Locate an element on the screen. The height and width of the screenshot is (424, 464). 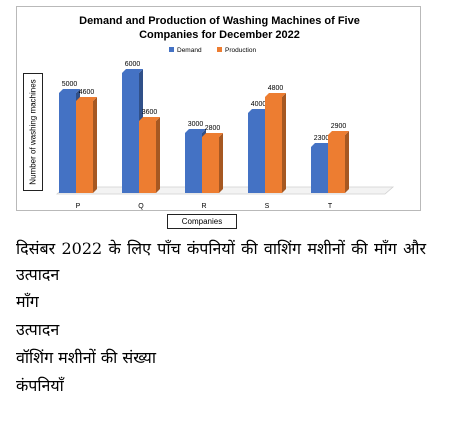
data-label-demand-T: 2300 is located at coordinates (322, 138).